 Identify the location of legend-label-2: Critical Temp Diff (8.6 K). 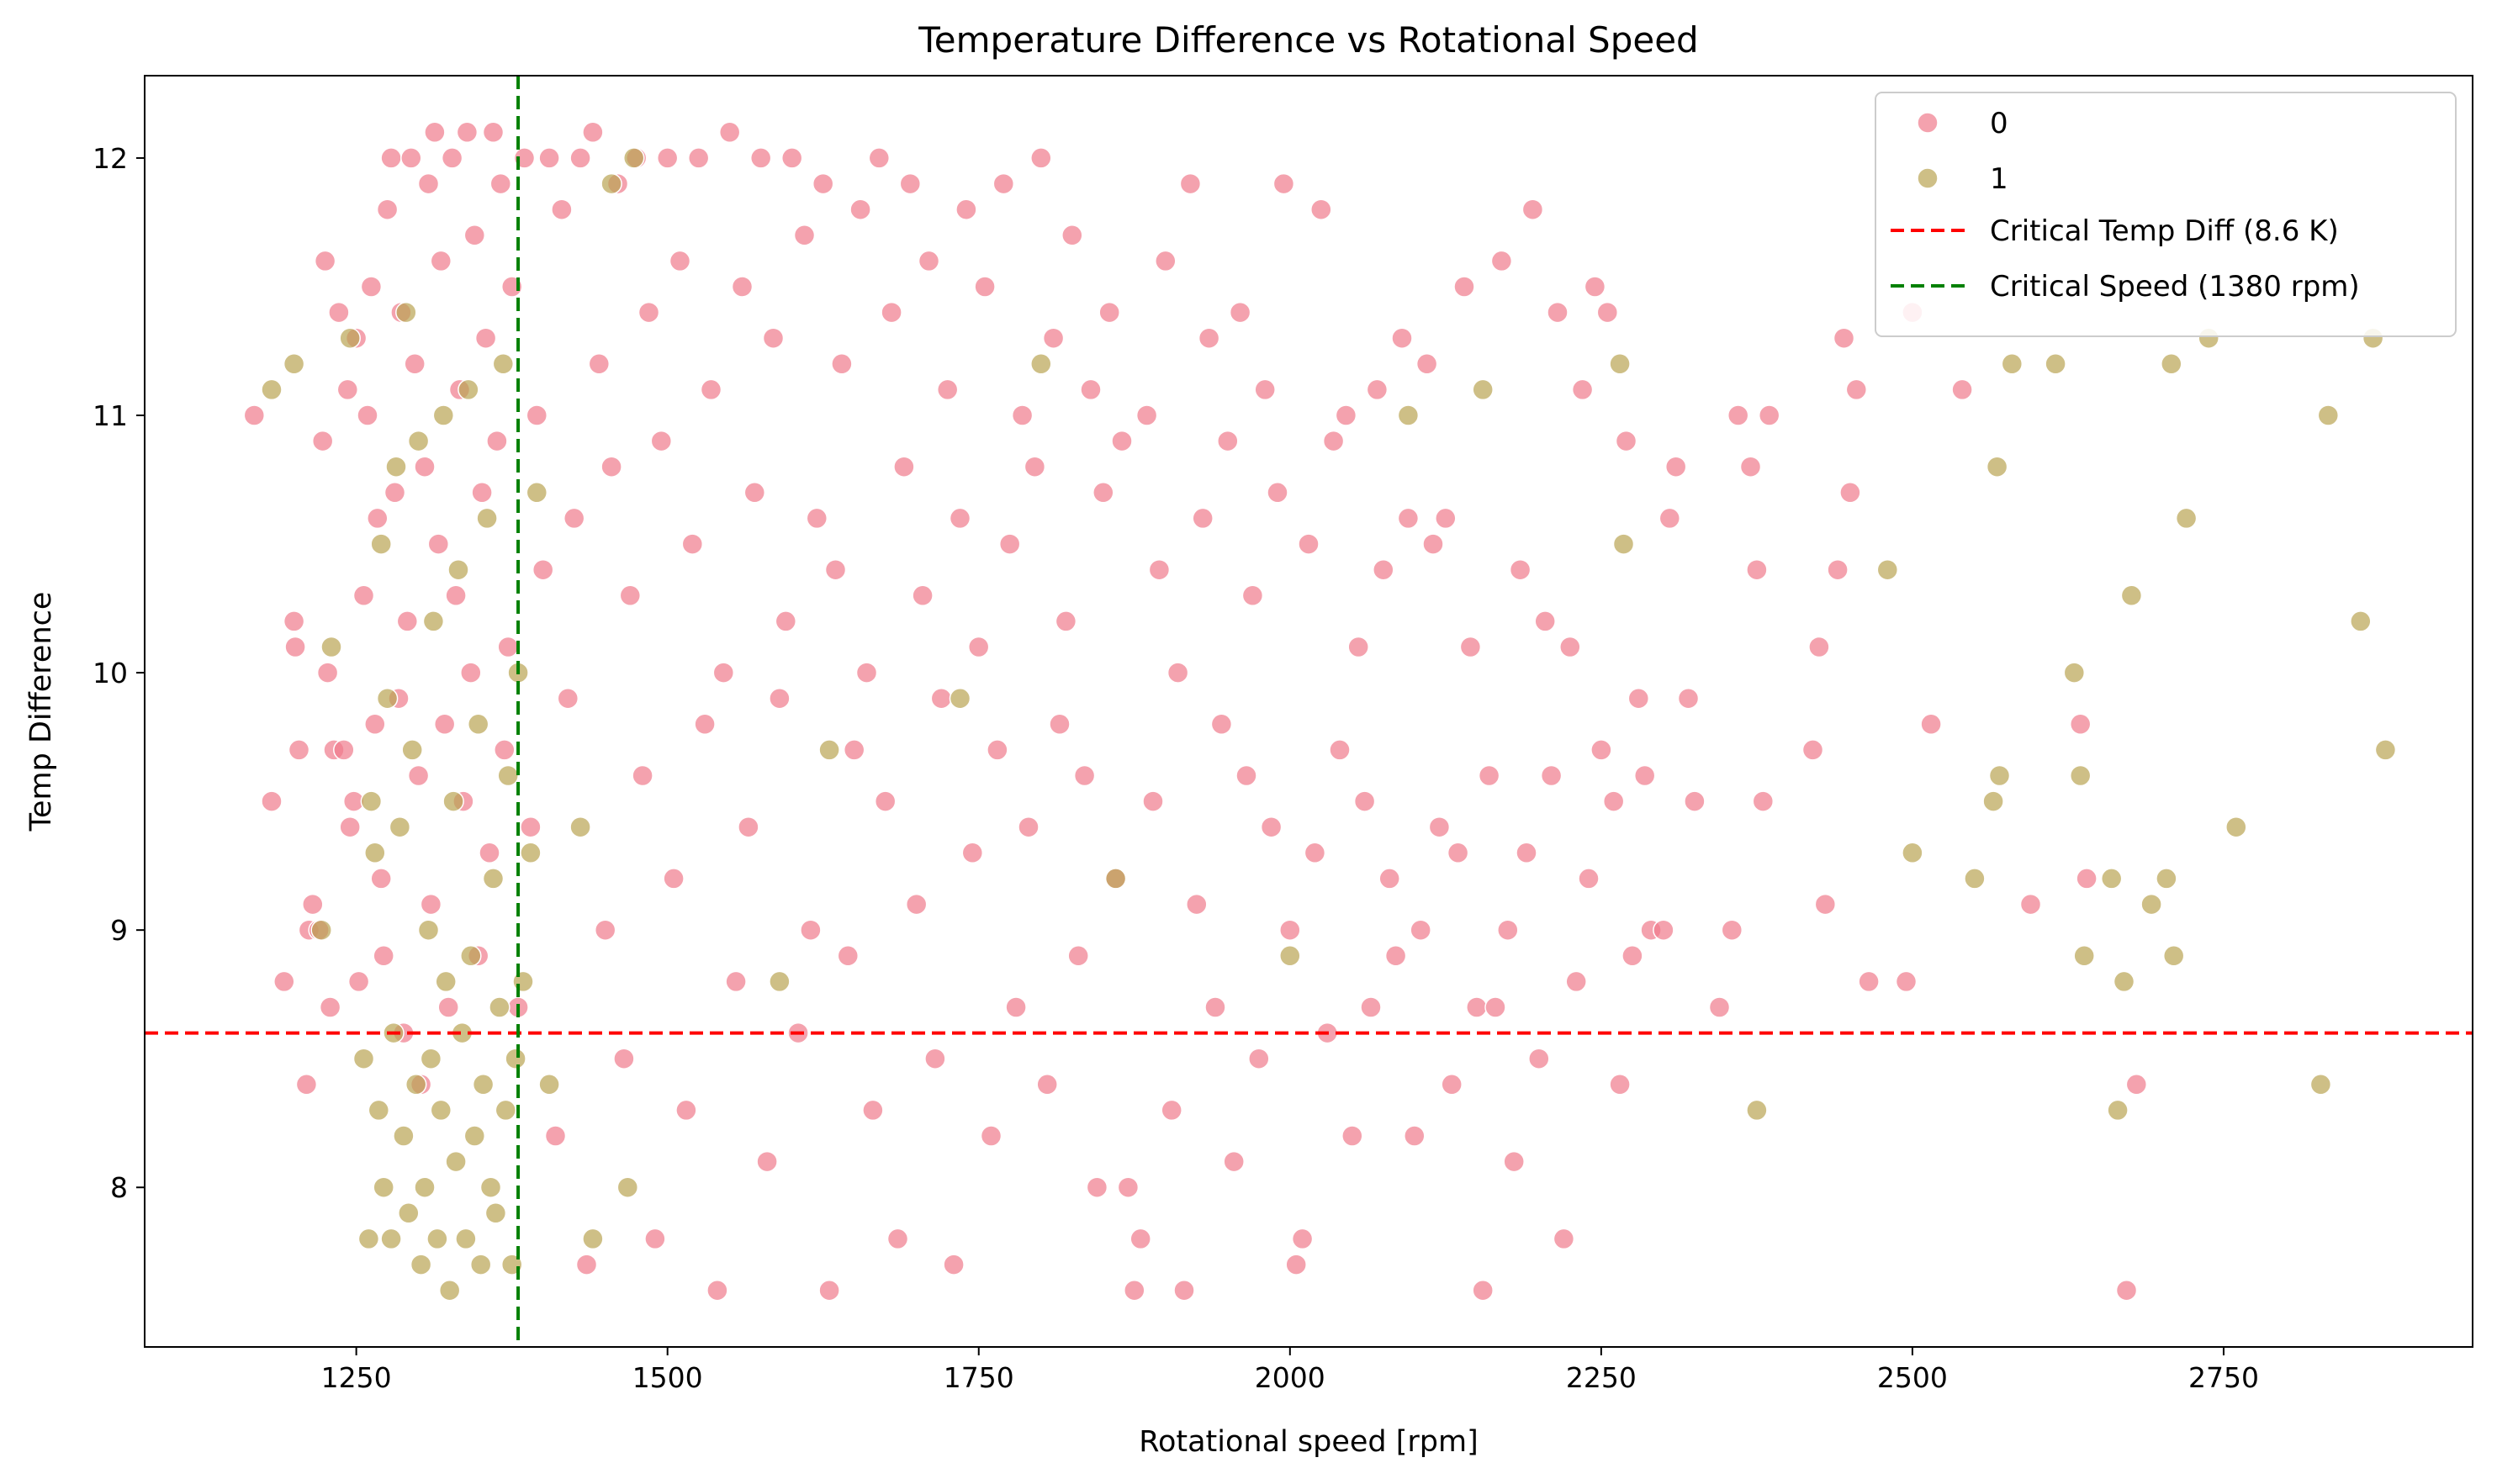
(2164, 231).